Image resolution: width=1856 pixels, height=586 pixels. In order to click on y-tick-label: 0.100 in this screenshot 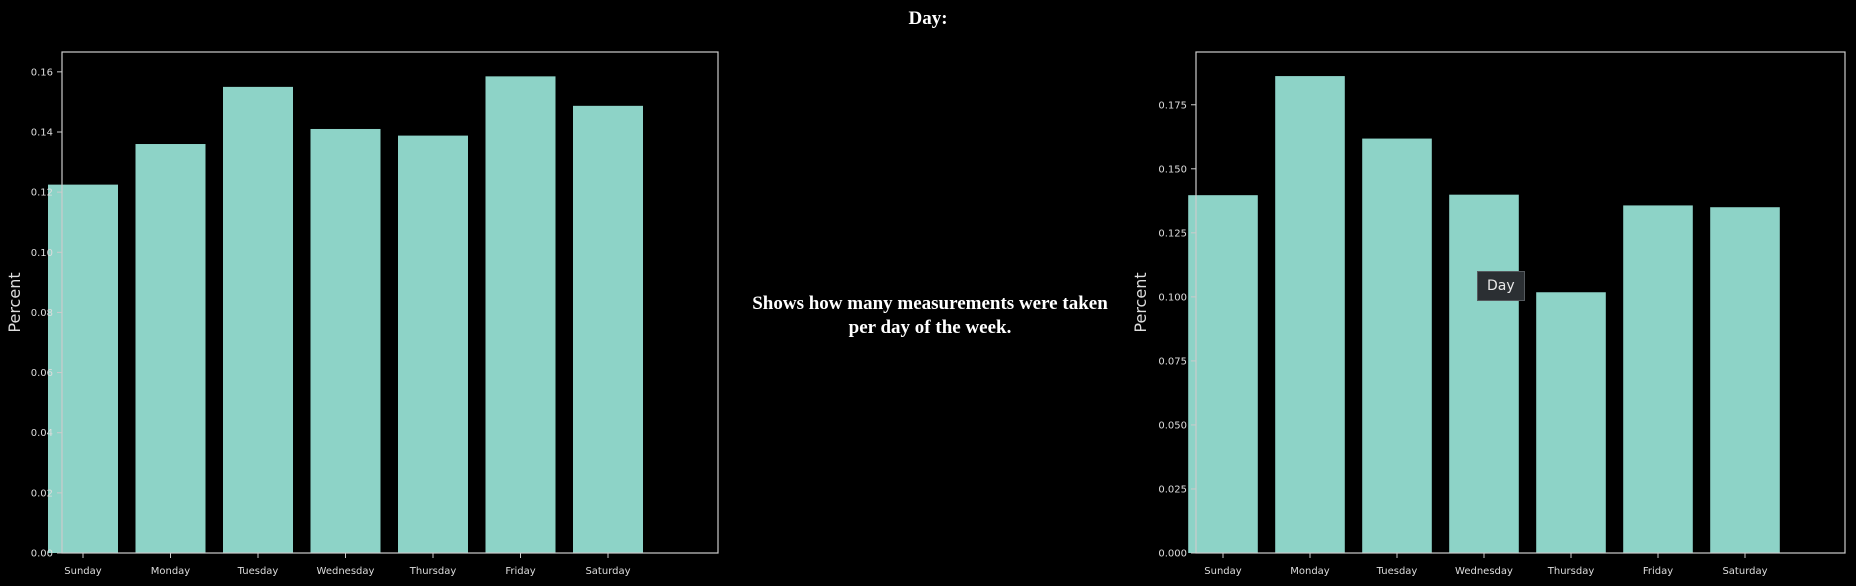, I will do `click(1172, 297)`.